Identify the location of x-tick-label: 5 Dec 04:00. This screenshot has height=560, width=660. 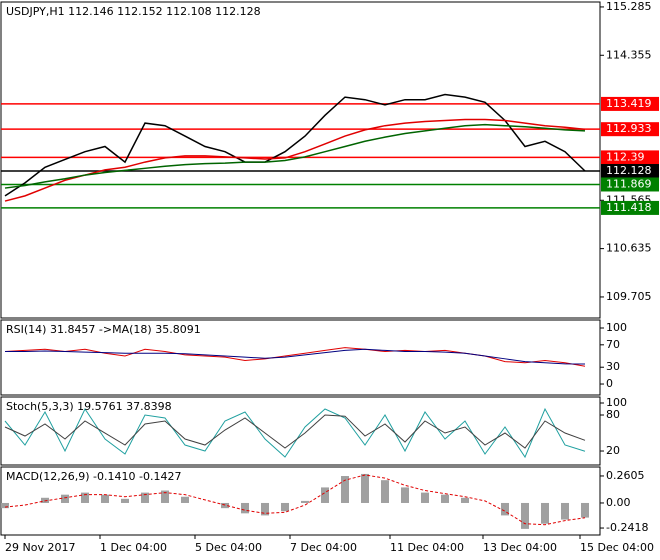
(228, 547).